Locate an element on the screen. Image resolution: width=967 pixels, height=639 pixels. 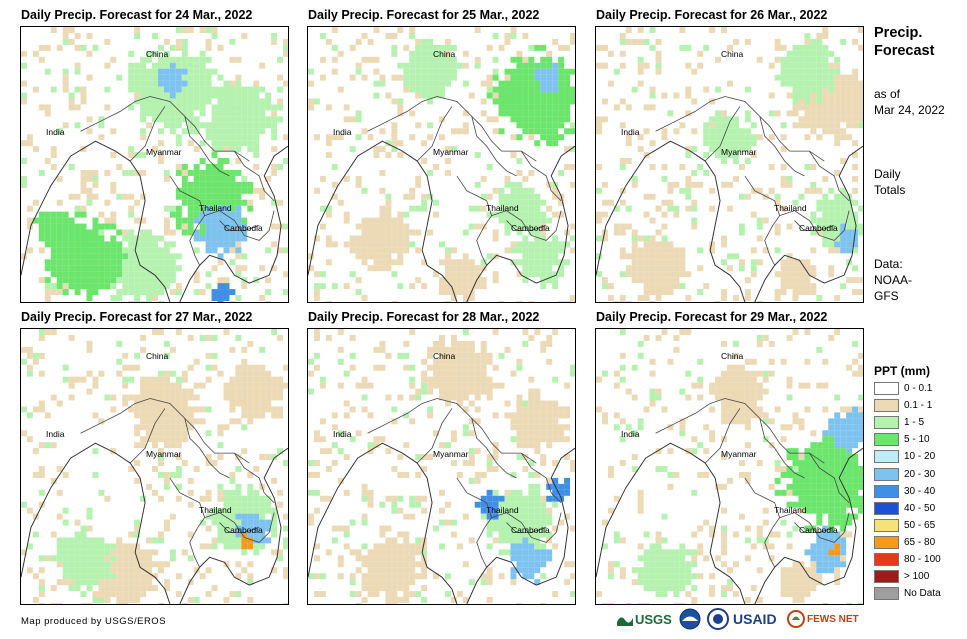
panel-title-2: Daily Precip. Forecast for 25 Mar., 2022 is located at coordinates (424, 15).